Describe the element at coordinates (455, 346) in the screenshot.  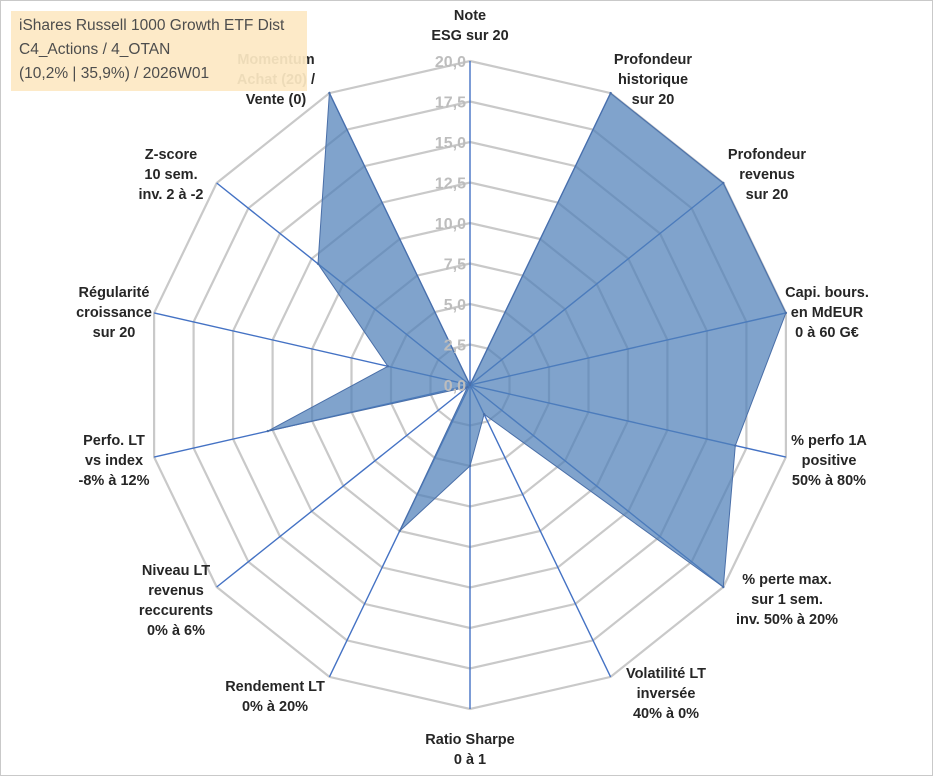
I see `r-tick-label: 2,5` at that location.